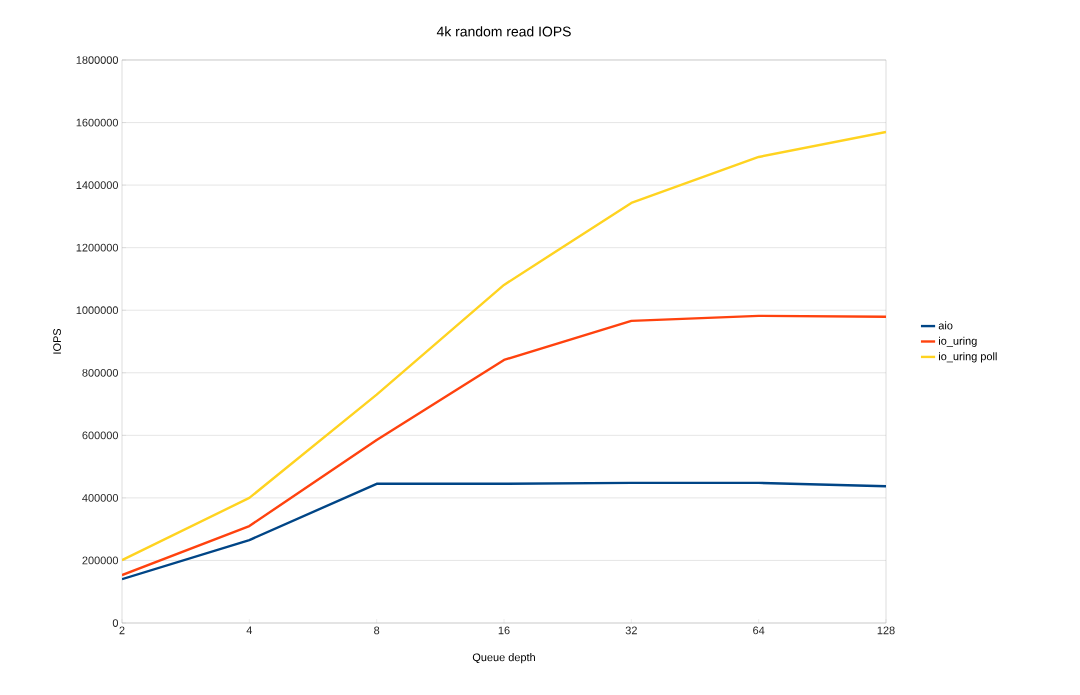 This screenshot has width=1080, height=695. What do you see at coordinates (97, 310) in the screenshot?
I see `y-tick-label: 1000000` at bounding box center [97, 310].